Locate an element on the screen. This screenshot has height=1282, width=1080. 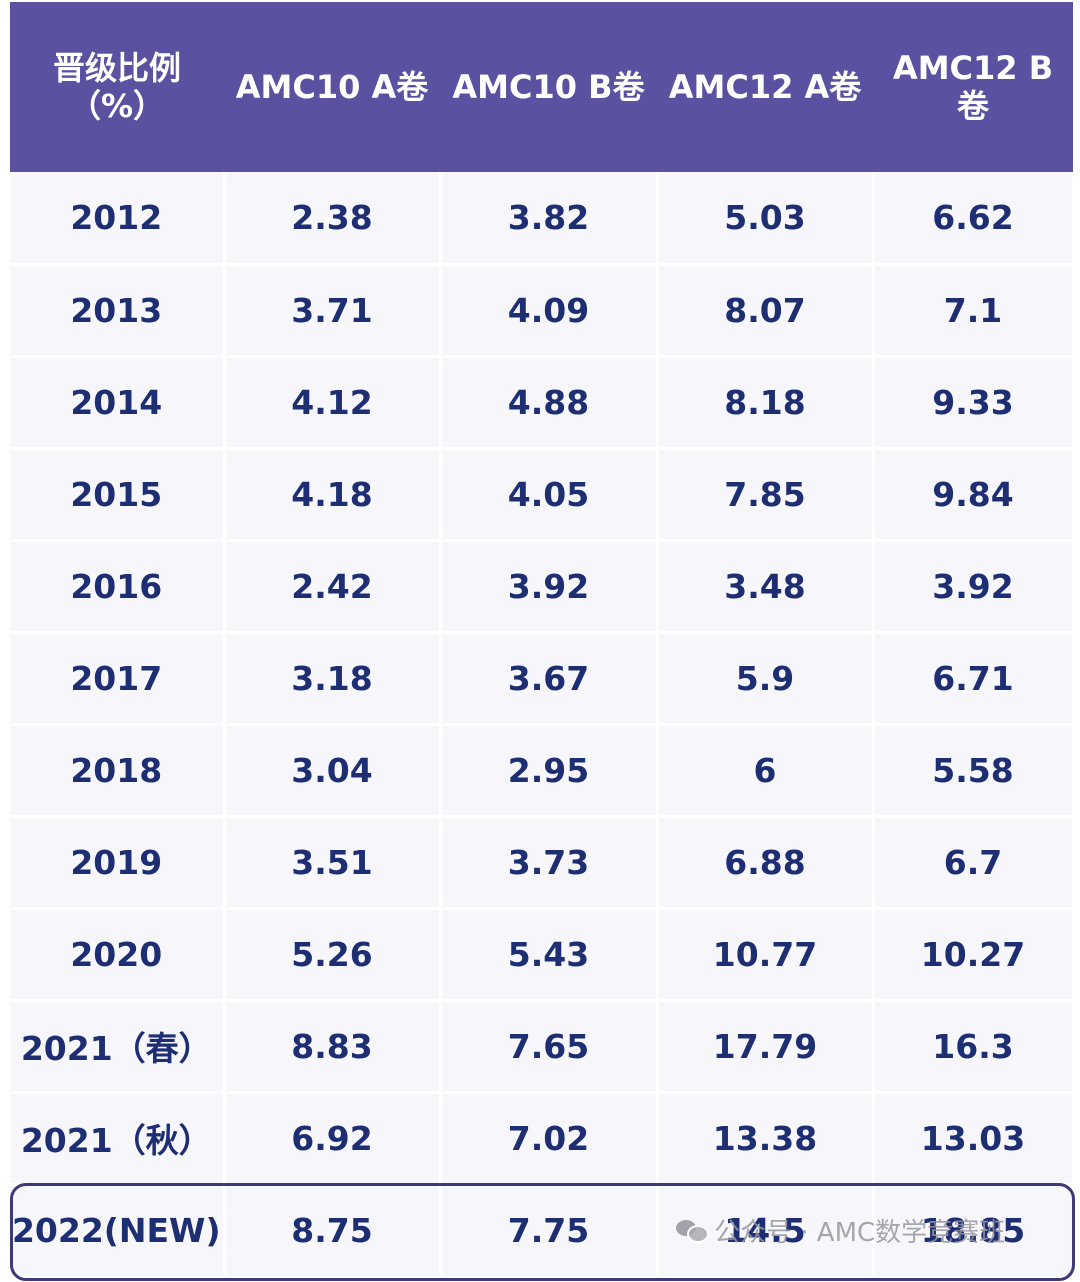
value-cell-amc10b: 2.95 is located at coordinates (549, 771).